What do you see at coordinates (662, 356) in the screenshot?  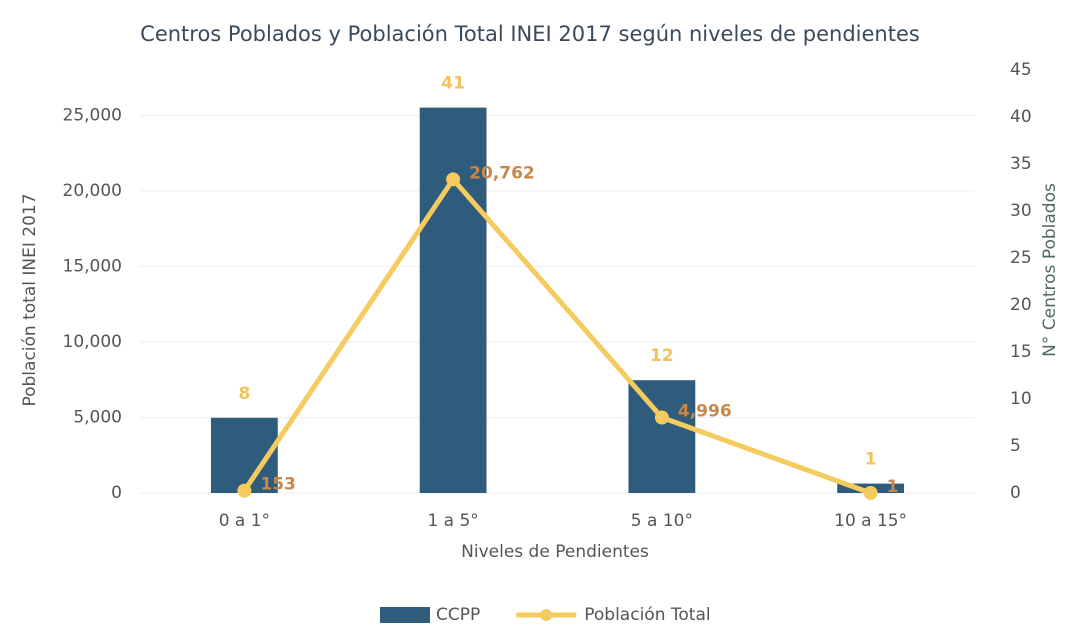 I see `bar-value-label: 12` at bounding box center [662, 356].